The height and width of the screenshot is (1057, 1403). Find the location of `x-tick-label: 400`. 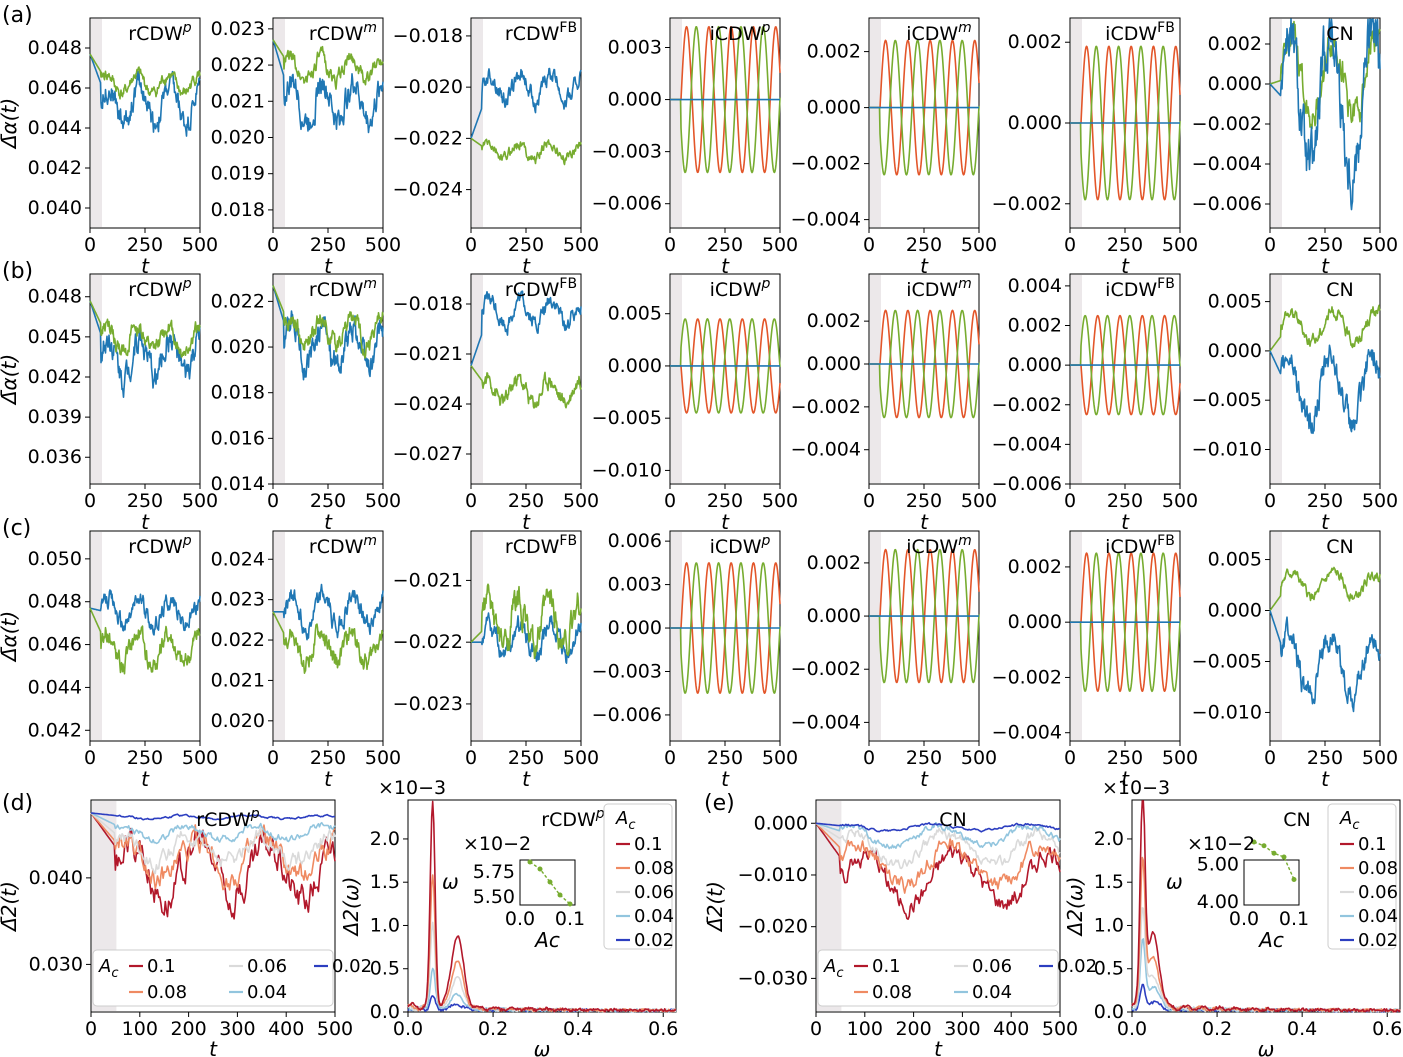

x-tick-label: 400 is located at coordinates (1011, 1029).